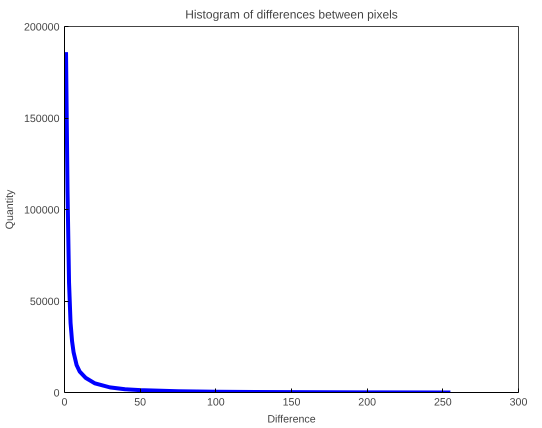  I want to click on x-tick-label: 0, so click(65, 402).